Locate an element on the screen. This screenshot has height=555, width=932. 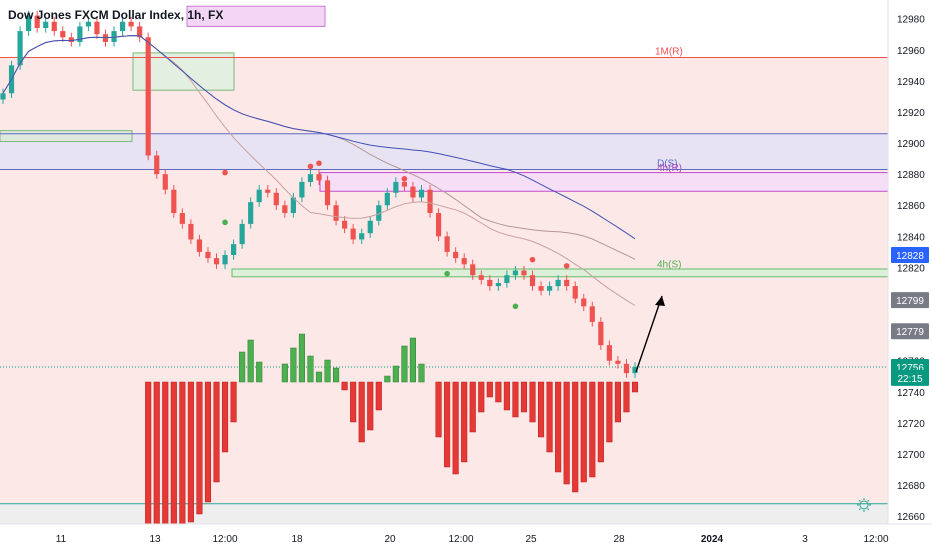
h4-support-box is located at coordinates (560, 273).